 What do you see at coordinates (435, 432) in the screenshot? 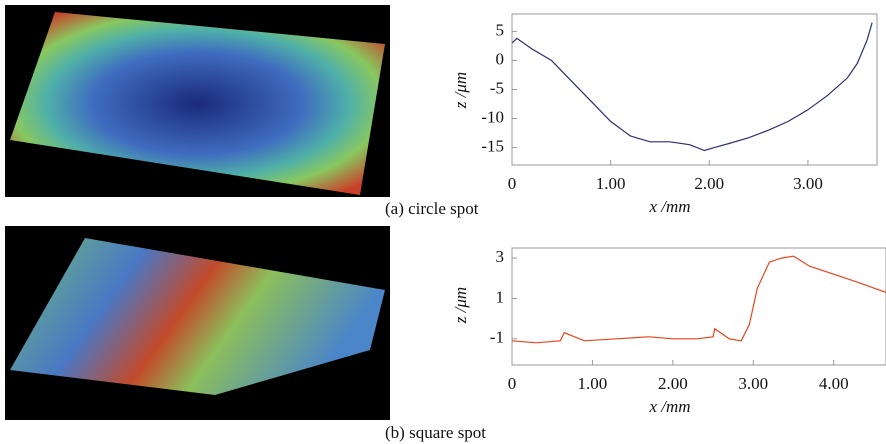
I see `caption: (b) square spot` at bounding box center [435, 432].